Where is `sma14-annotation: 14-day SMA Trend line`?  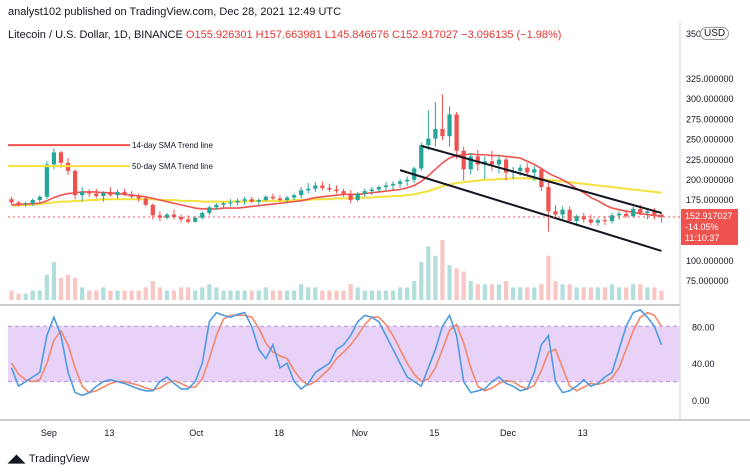 sma14-annotation: 14-day SMA Trend line is located at coordinates (172, 145).